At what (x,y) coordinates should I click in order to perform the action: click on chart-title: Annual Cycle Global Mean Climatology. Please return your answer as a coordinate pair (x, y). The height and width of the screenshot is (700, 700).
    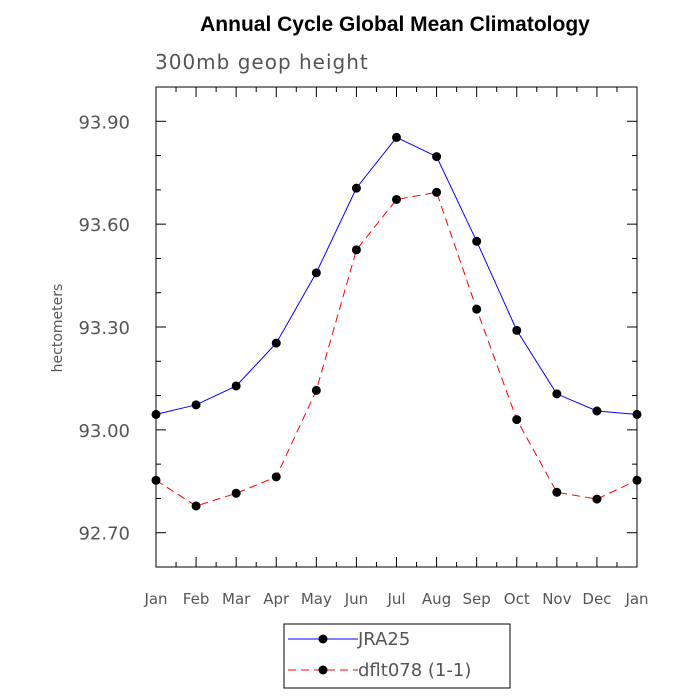
    Looking at the image, I should click on (395, 24).